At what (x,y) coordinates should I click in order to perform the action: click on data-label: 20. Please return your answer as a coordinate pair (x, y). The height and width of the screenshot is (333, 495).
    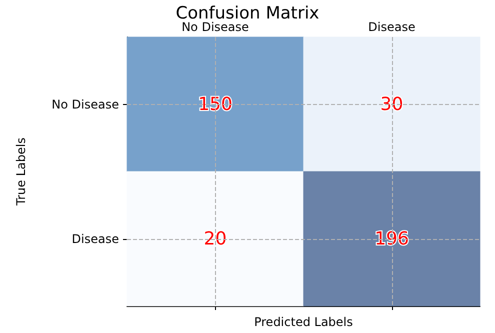
    Looking at the image, I should click on (215, 239).